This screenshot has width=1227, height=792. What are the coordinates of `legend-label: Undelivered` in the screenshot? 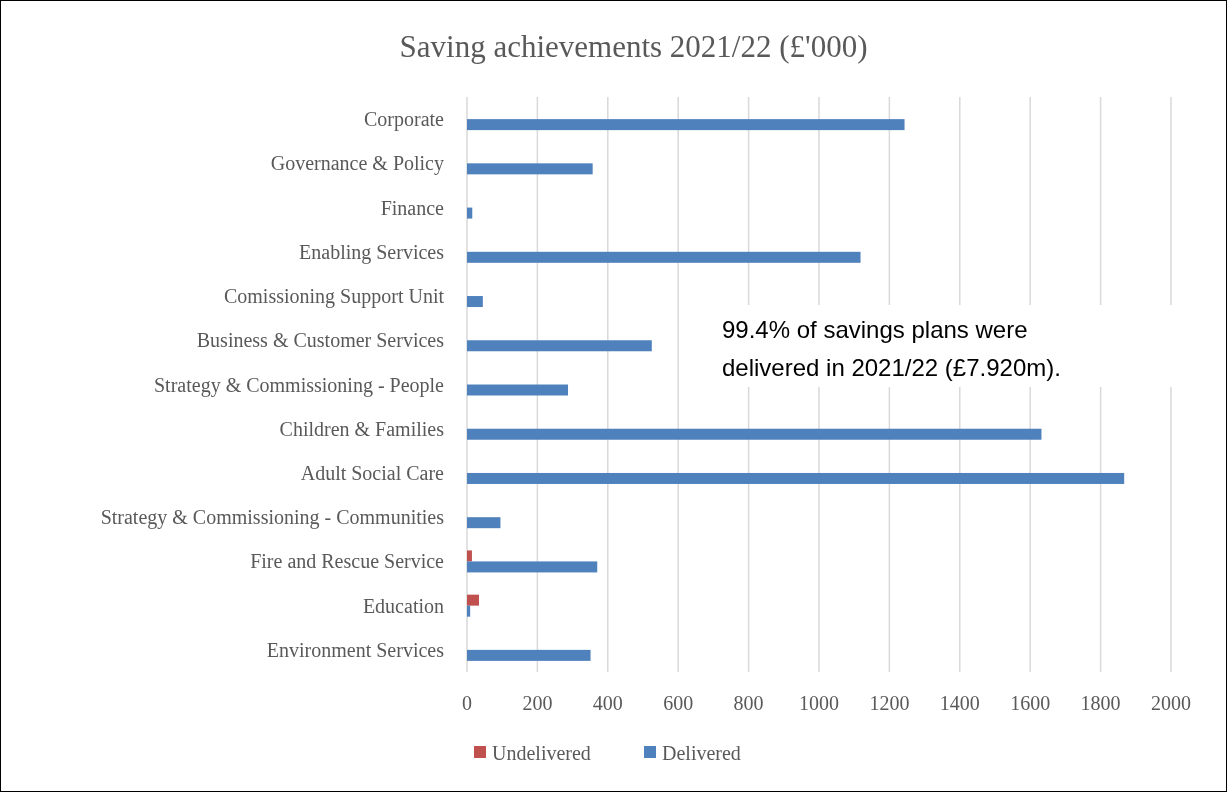 It's located at (541, 753).